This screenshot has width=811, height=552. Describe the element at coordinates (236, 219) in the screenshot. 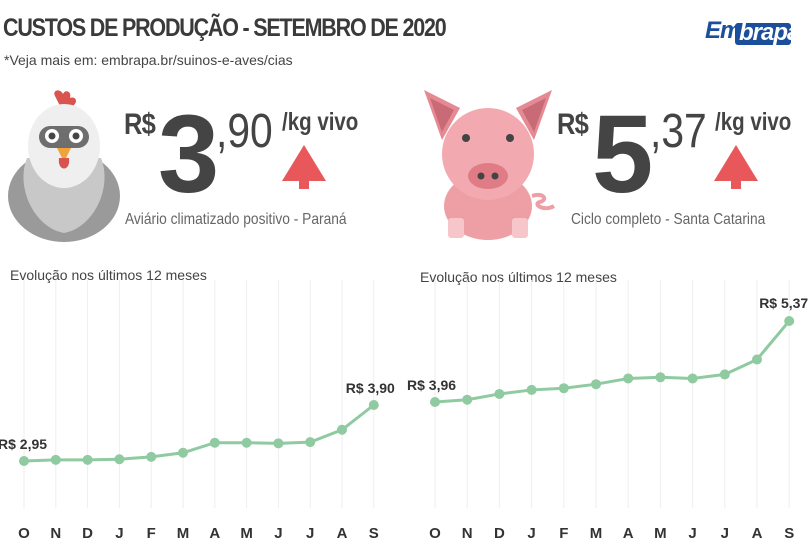

I see `chicken-description: Aviário climatizado positivo - Paraná` at that location.